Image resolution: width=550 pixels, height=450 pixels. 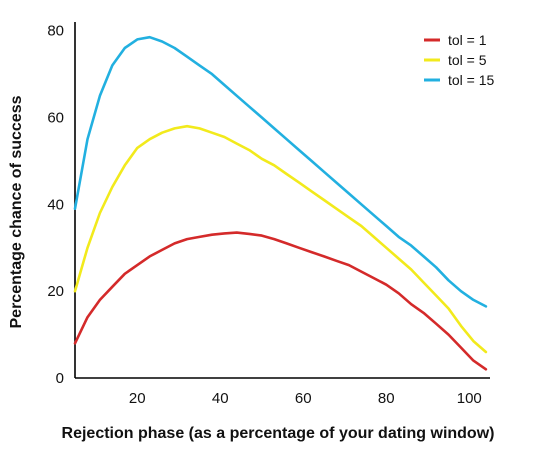 What do you see at coordinates (303, 398) in the screenshot?
I see `x-tick-label: 60` at bounding box center [303, 398].